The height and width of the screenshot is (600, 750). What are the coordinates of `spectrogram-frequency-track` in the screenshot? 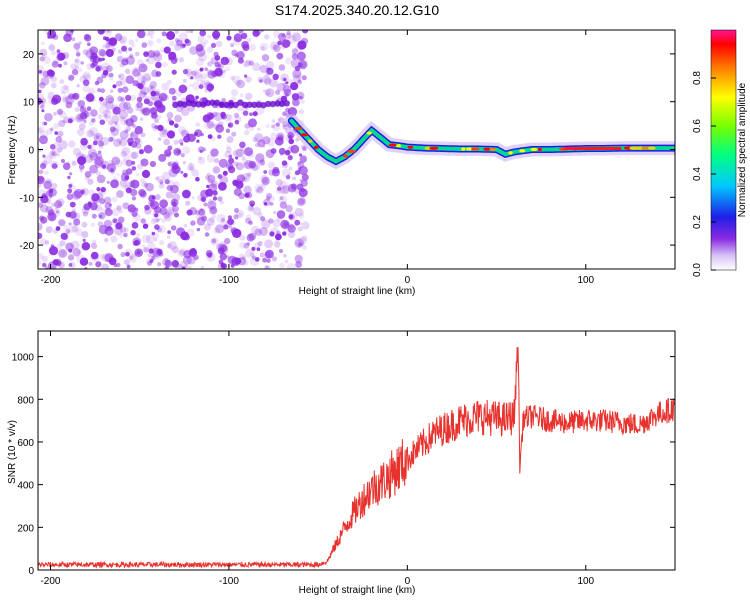 It's located at (479, 141).